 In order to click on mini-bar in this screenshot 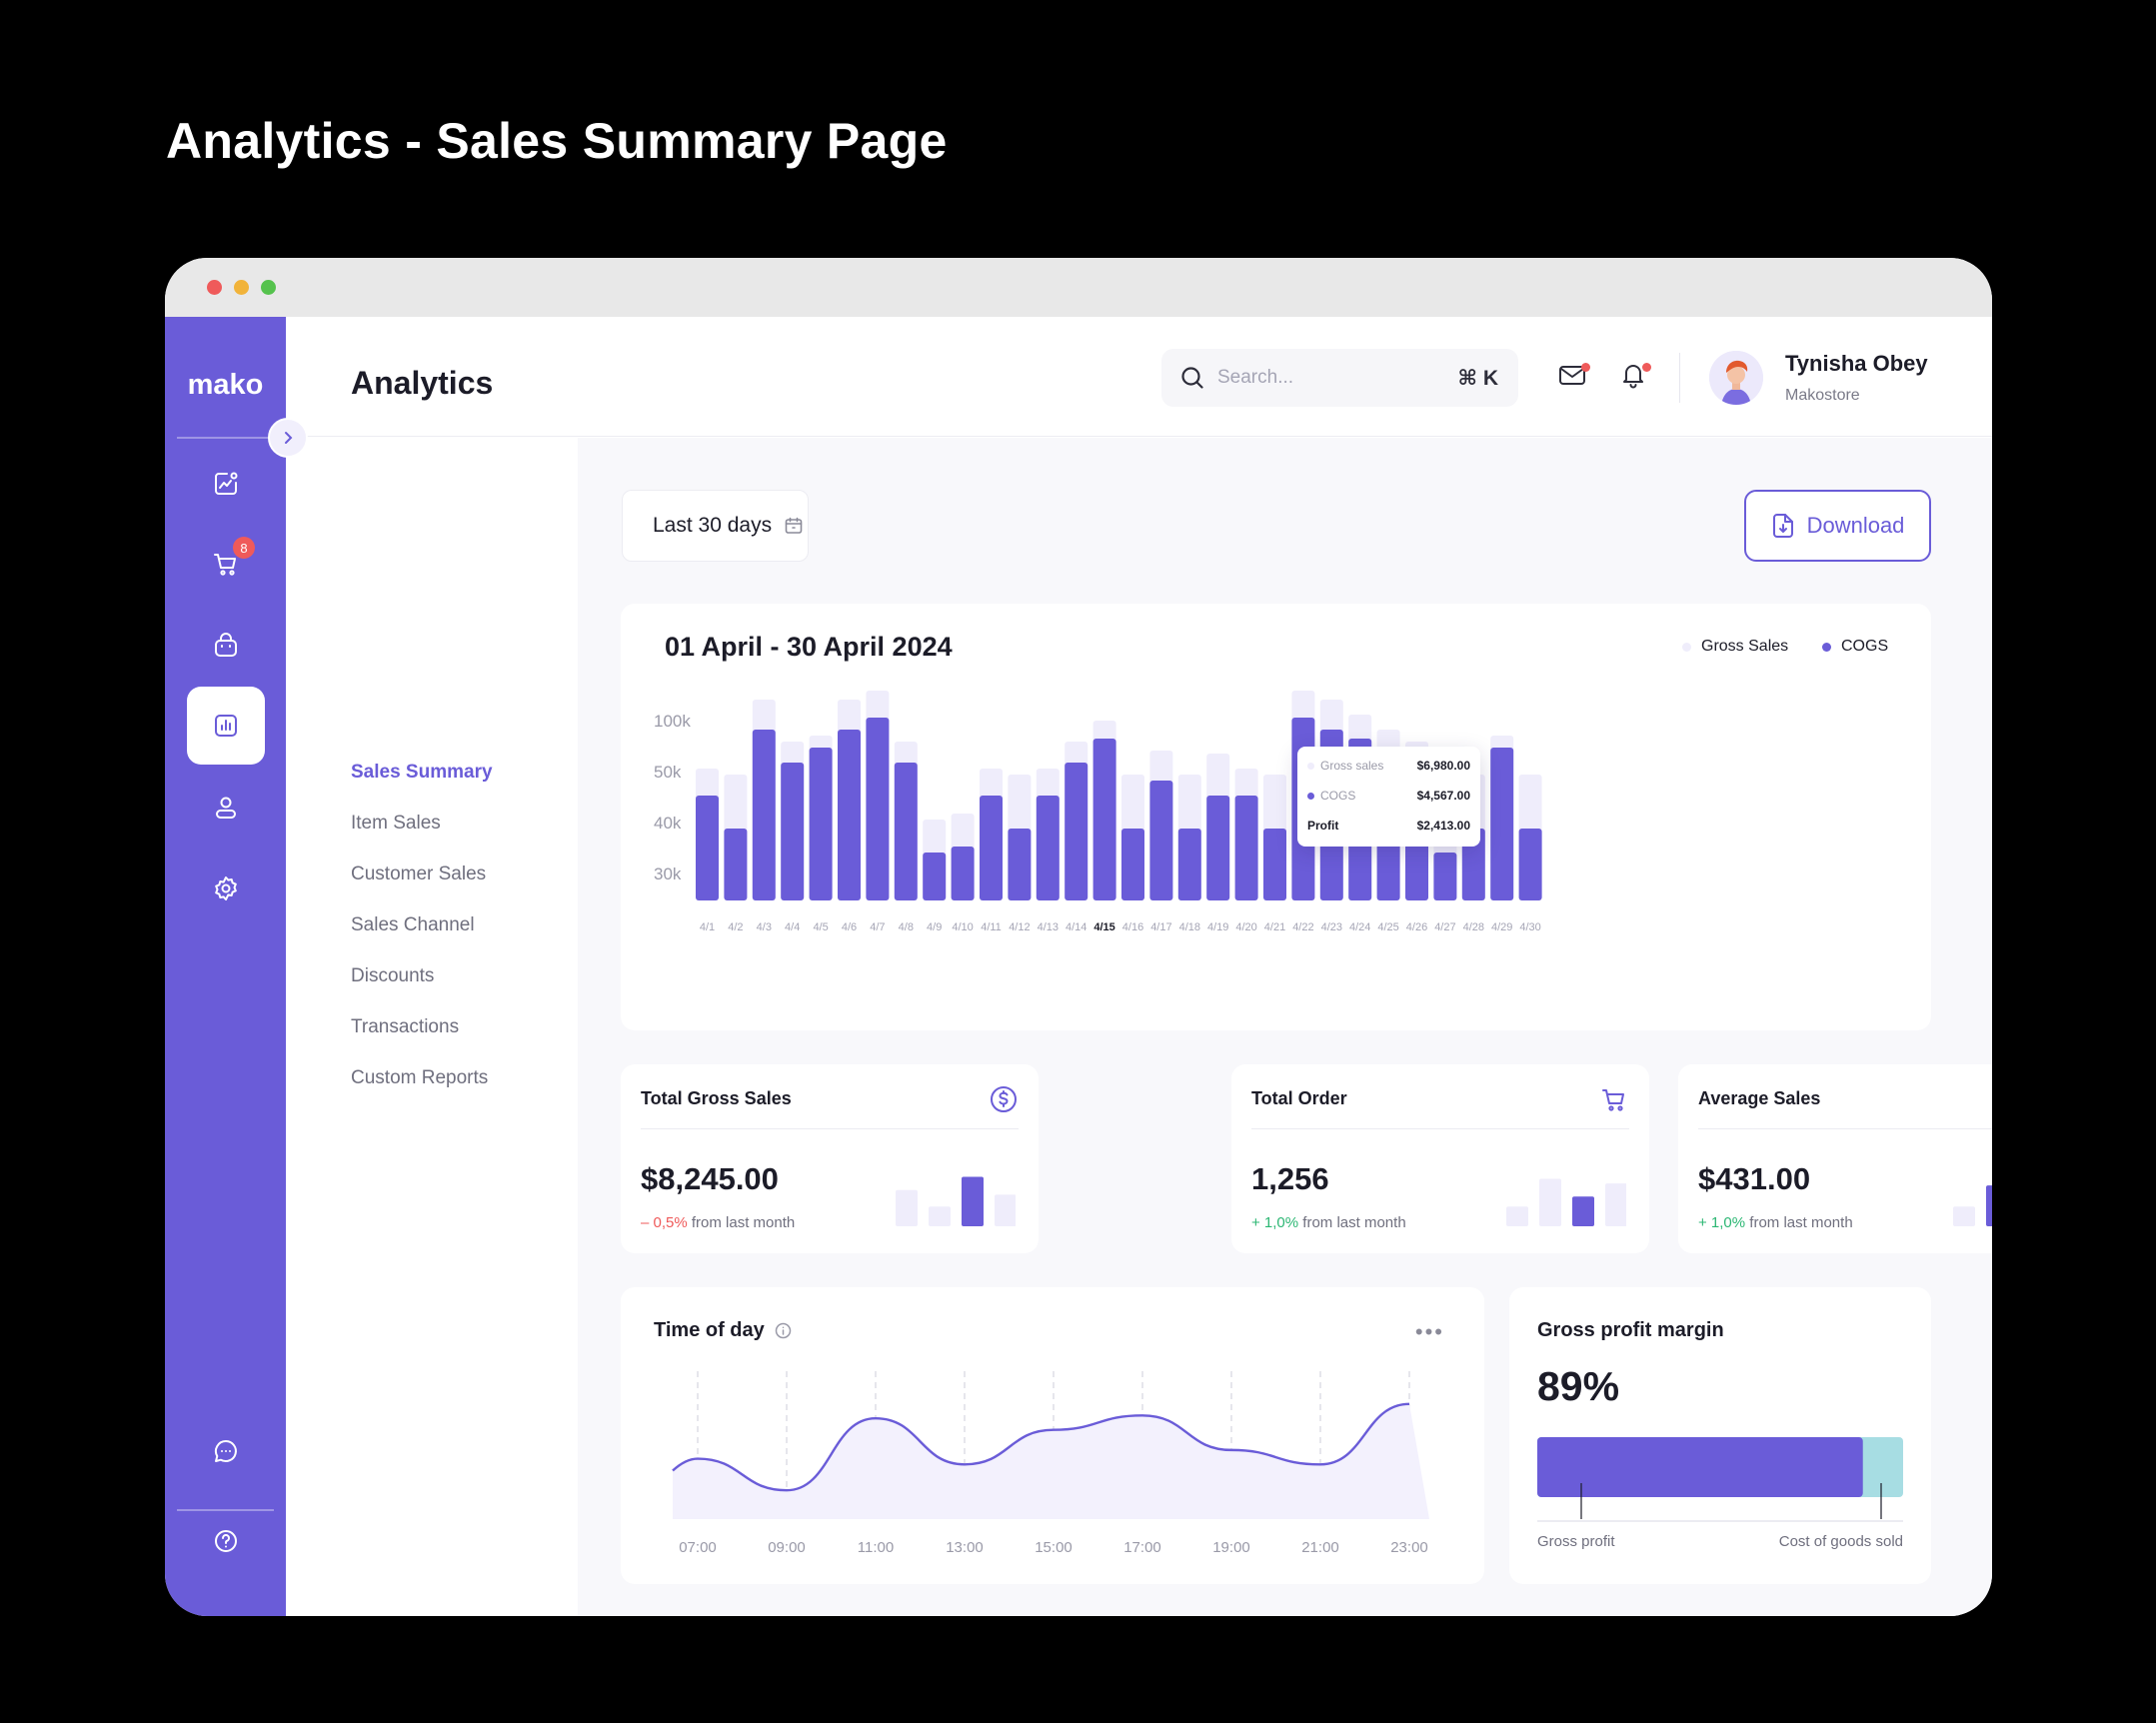, I will do `click(973, 1201)`.